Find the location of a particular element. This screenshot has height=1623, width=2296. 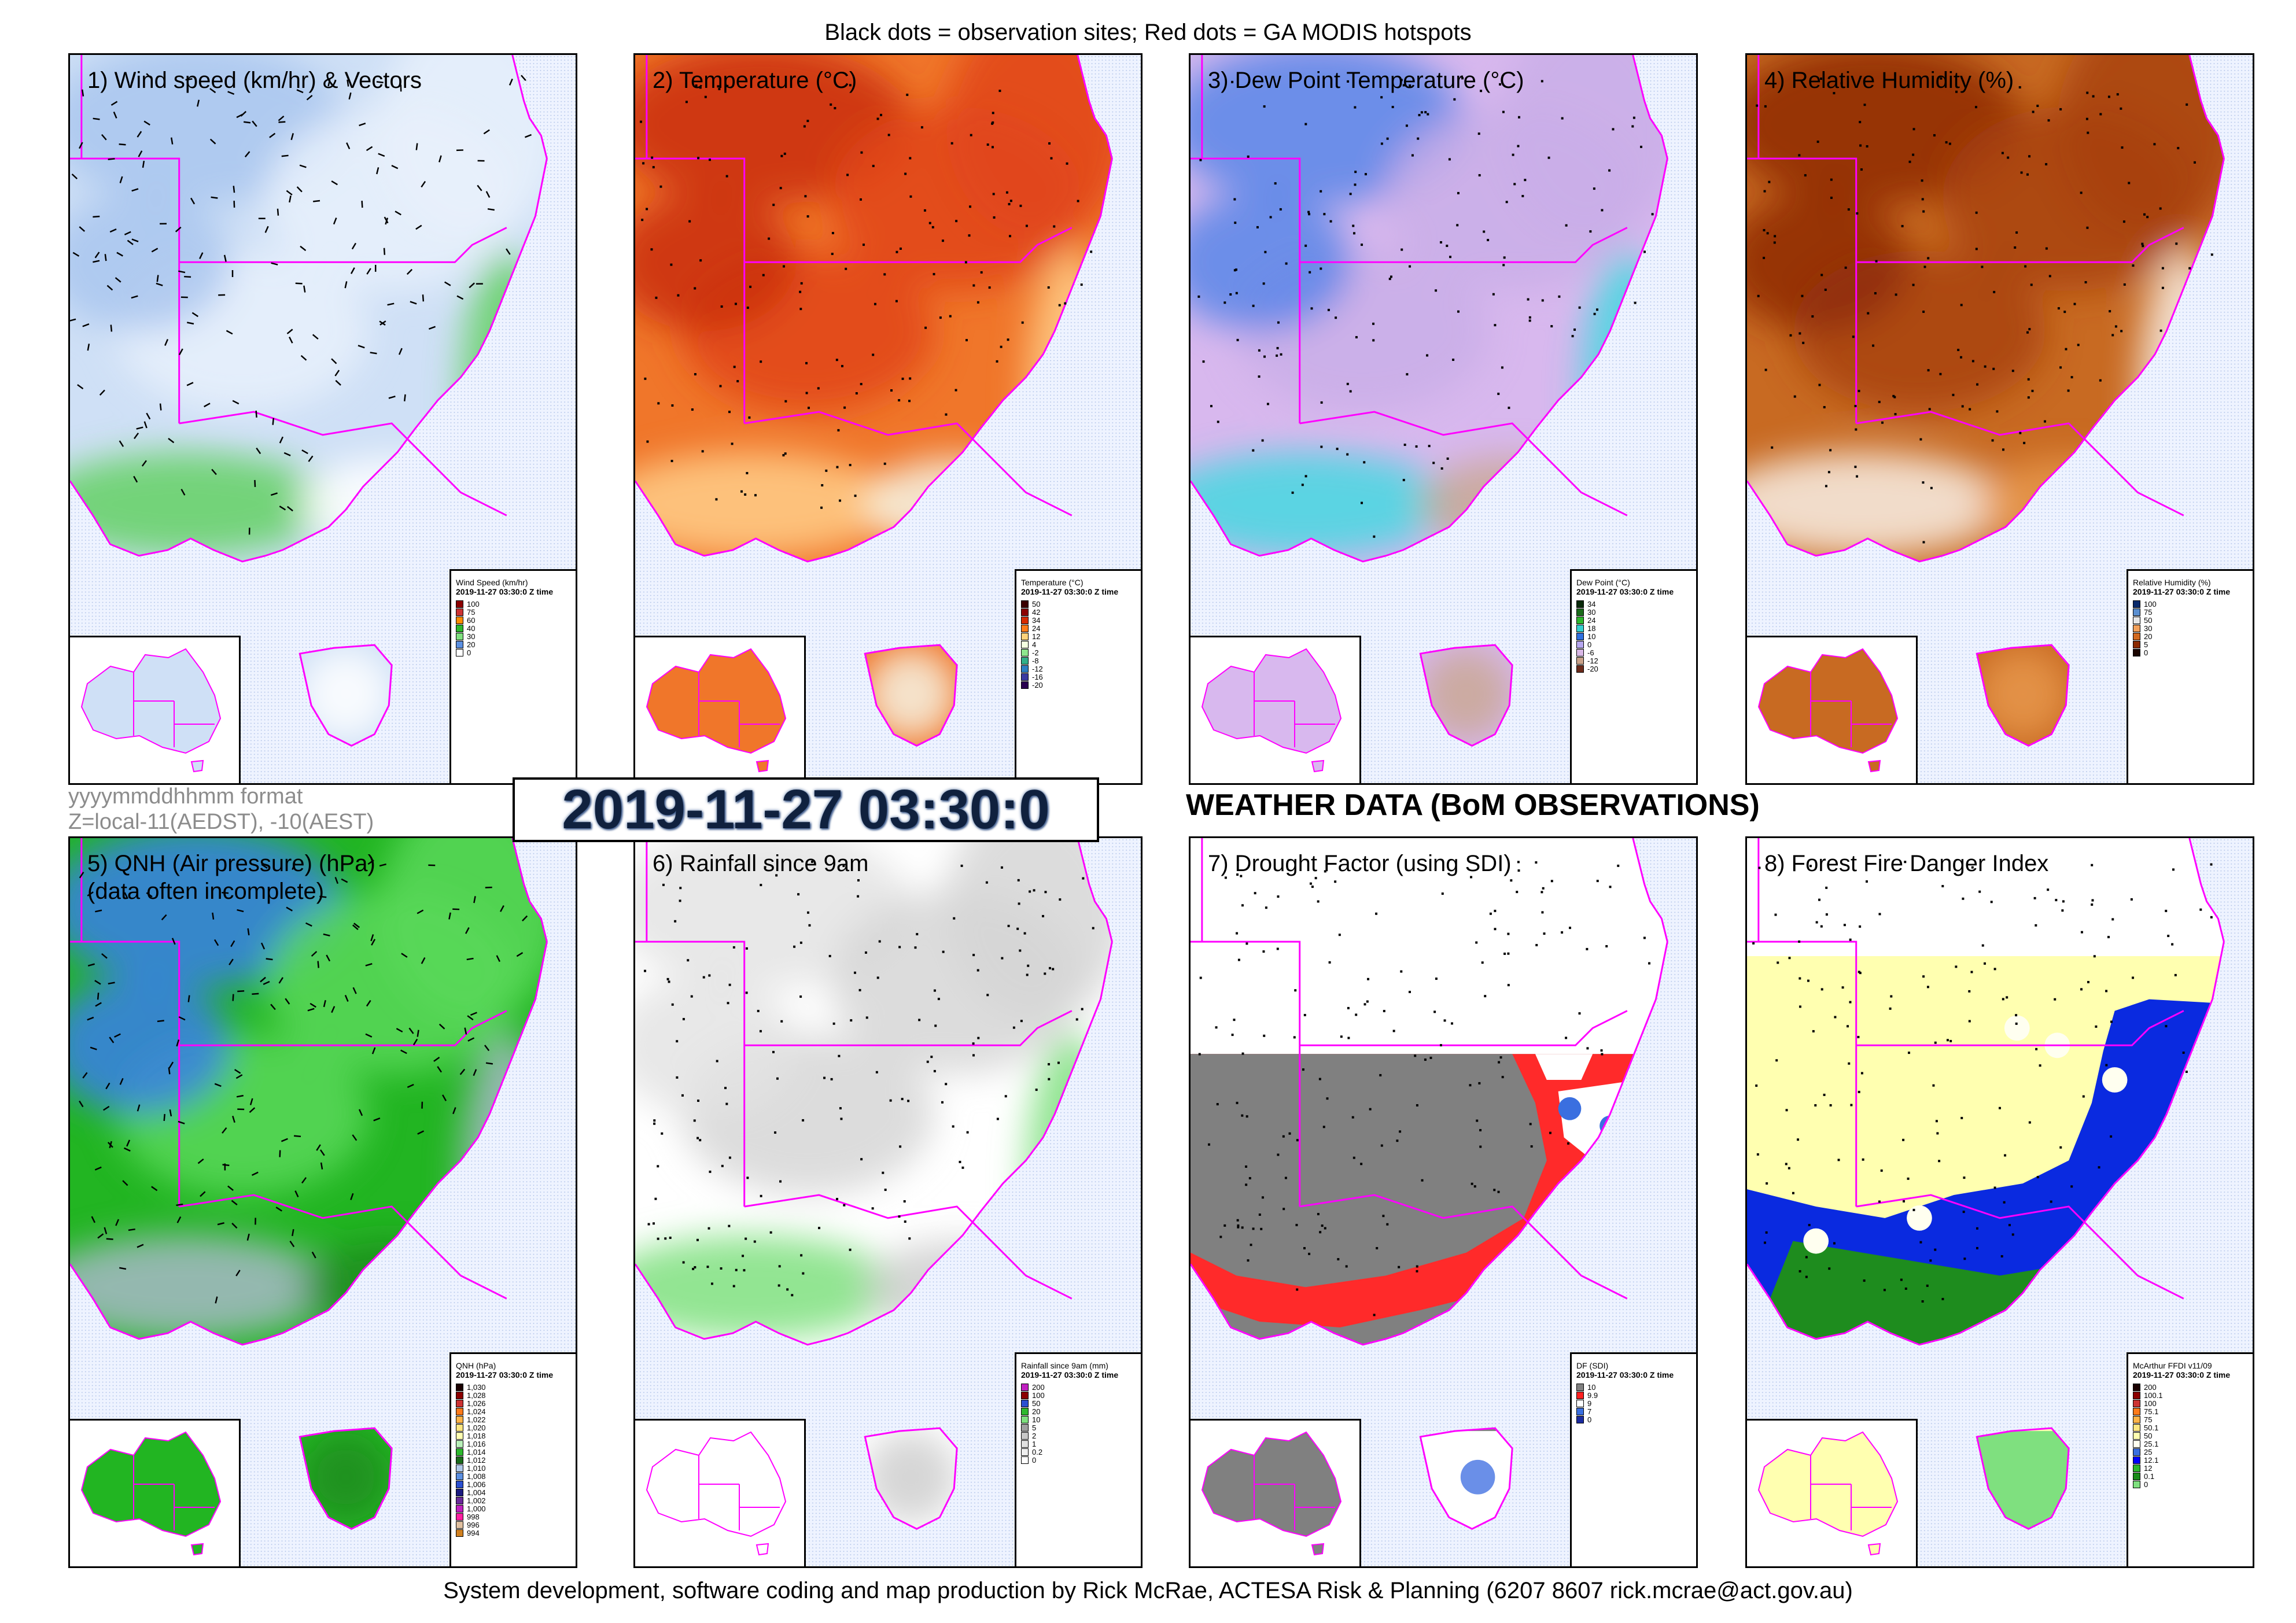

legend-label: 1,024 is located at coordinates (477, 1411).